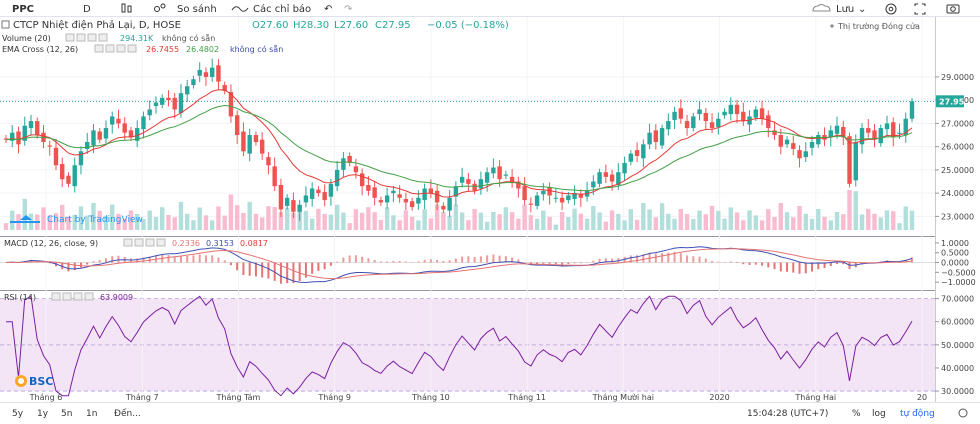 Image resolution: width=980 pixels, height=424 pixels. Describe the element at coordinates (957, 391) in the screenshot. I see `rsi-tick-label: 30.0000` at that location.